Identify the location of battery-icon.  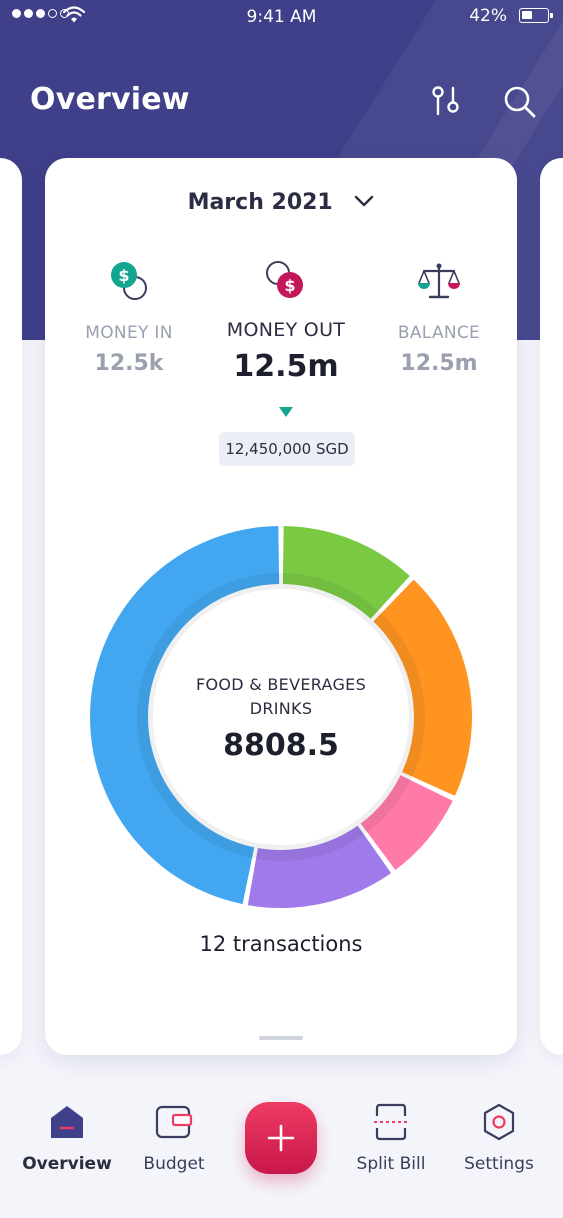
(536, 15).